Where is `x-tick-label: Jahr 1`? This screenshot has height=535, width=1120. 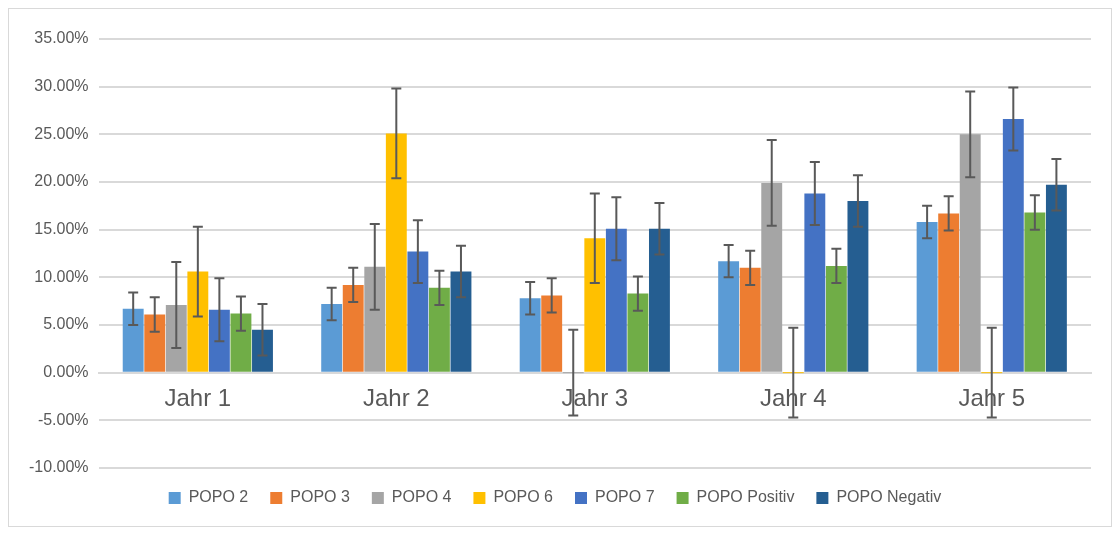
x-tick-label: Jahr 1 is located at coordinates (198, 397).